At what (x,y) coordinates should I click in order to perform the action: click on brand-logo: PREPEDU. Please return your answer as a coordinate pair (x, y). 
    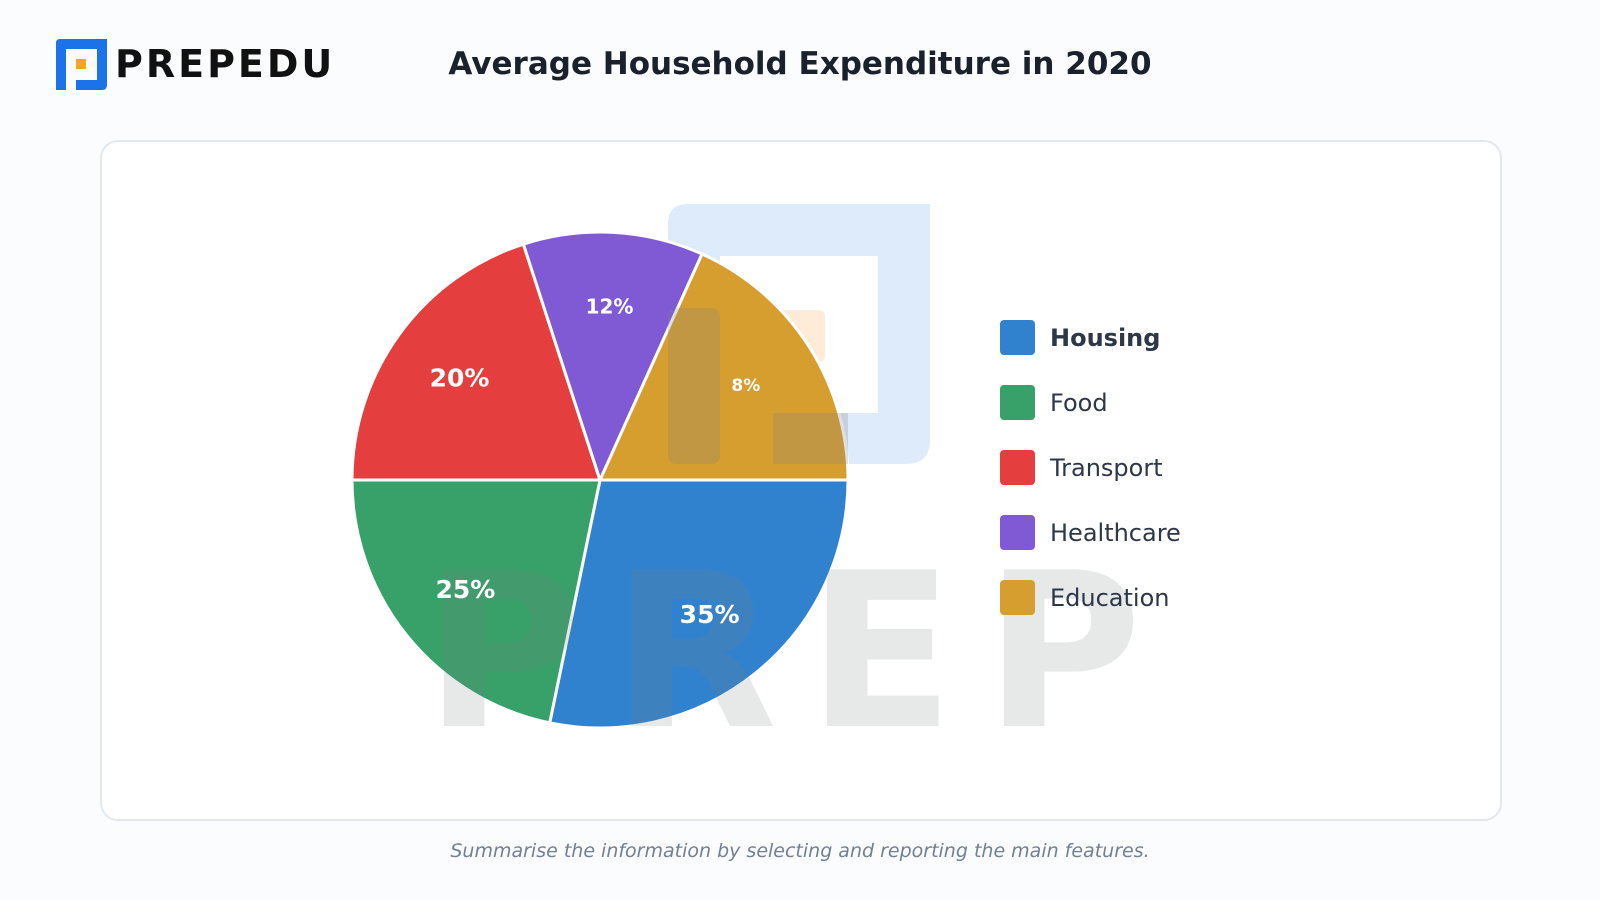
    Looking at the image, I should click on (195, 64).